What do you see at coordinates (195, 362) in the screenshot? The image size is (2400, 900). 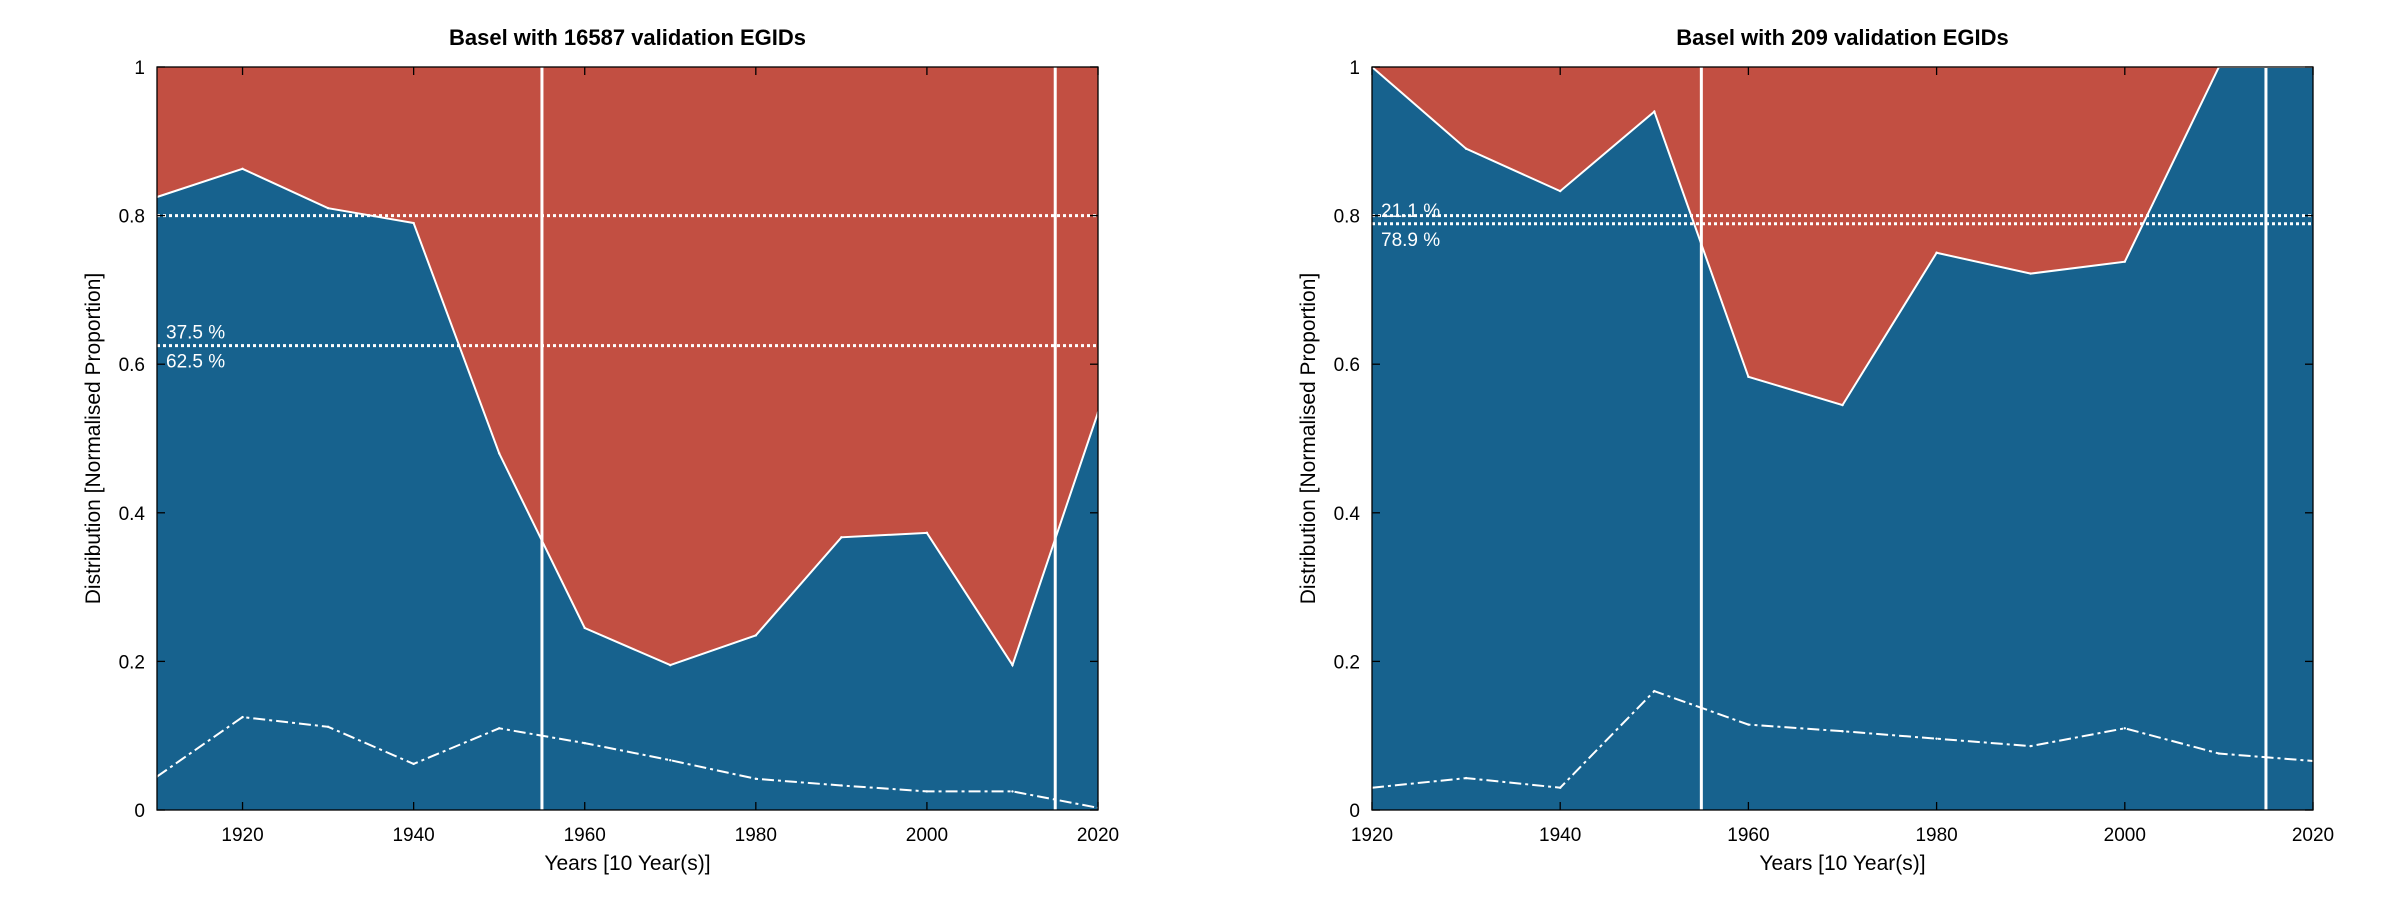 I see `percent-label-lower: 62.5 %` at bounding box center [195, 362].